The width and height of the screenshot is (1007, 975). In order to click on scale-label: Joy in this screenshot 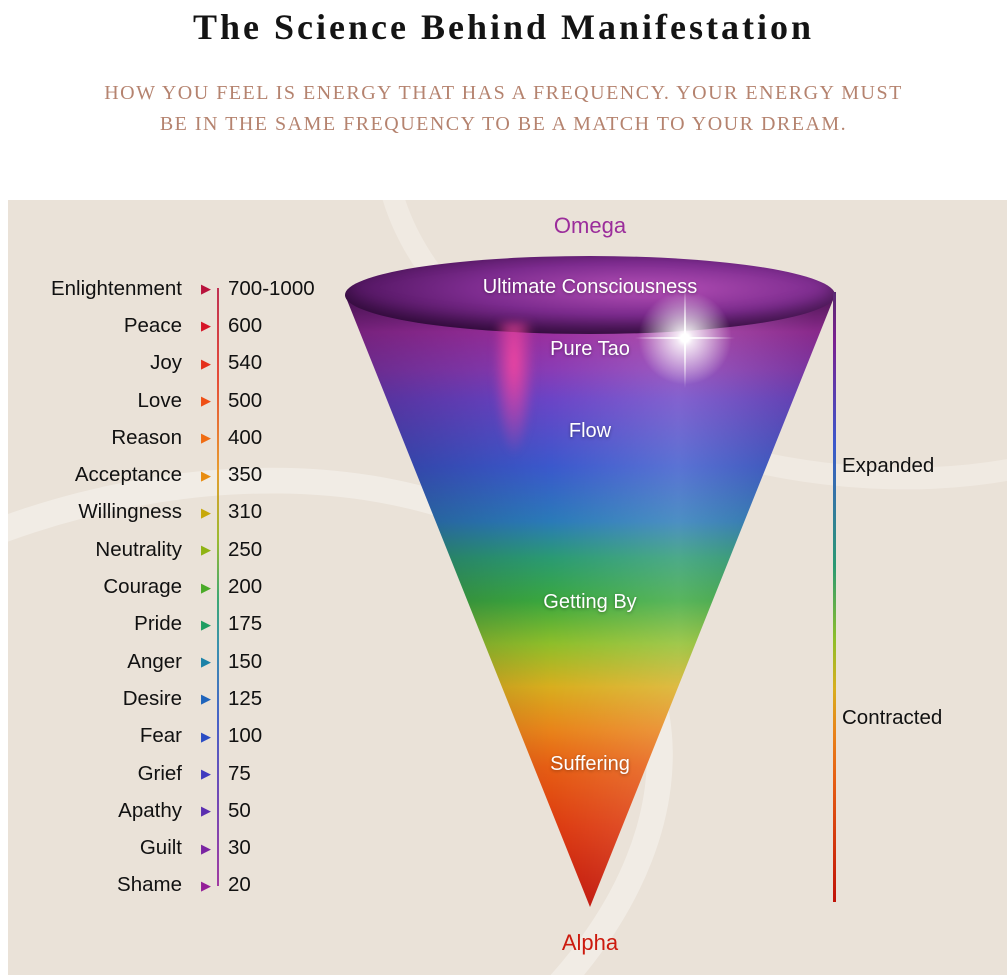, I will do `click(166, 363)`.